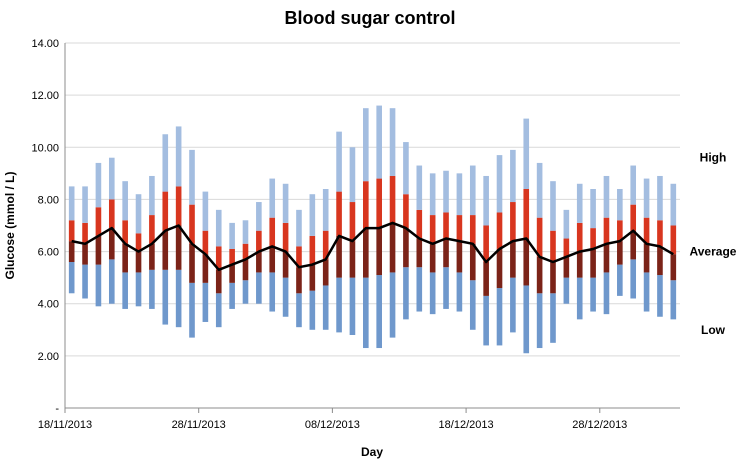 The height and width of the screenshot is (459, 737). Describe the element at coordinates (713, 330) in the screenshot. I see `zone-label-low: Low` at that location.